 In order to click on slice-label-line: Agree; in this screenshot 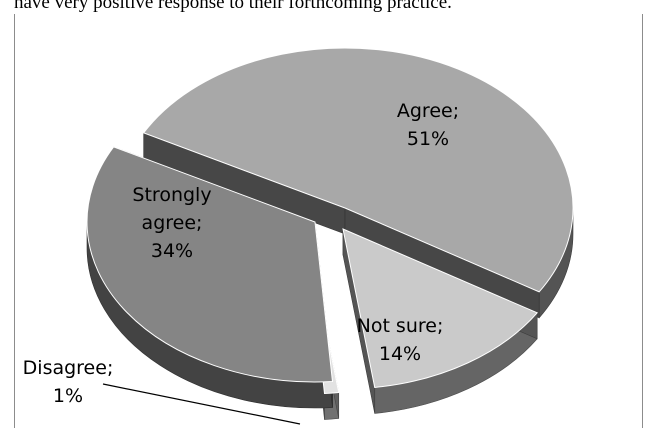, I will do `click(428, 111)`.